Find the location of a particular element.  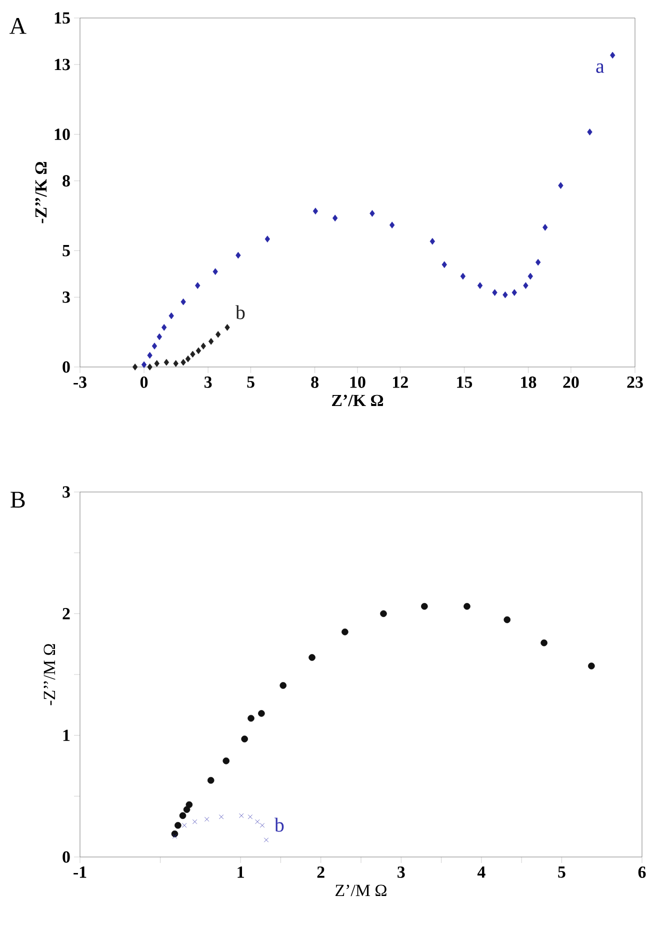

y-tick-label: 13 is located at coordinates (62, 64).